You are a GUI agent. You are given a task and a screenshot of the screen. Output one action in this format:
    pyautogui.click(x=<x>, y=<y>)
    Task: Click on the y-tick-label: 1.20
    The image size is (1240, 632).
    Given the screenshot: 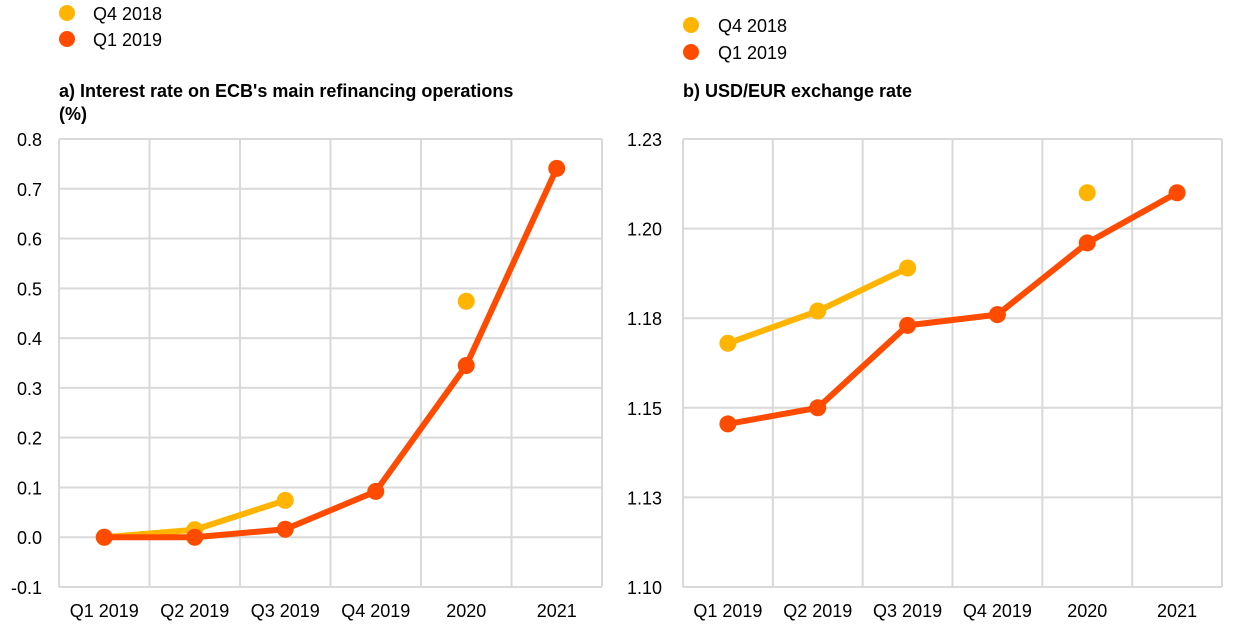 What is the action you would take?
    pyautogui.click(x=644, y=230)
    